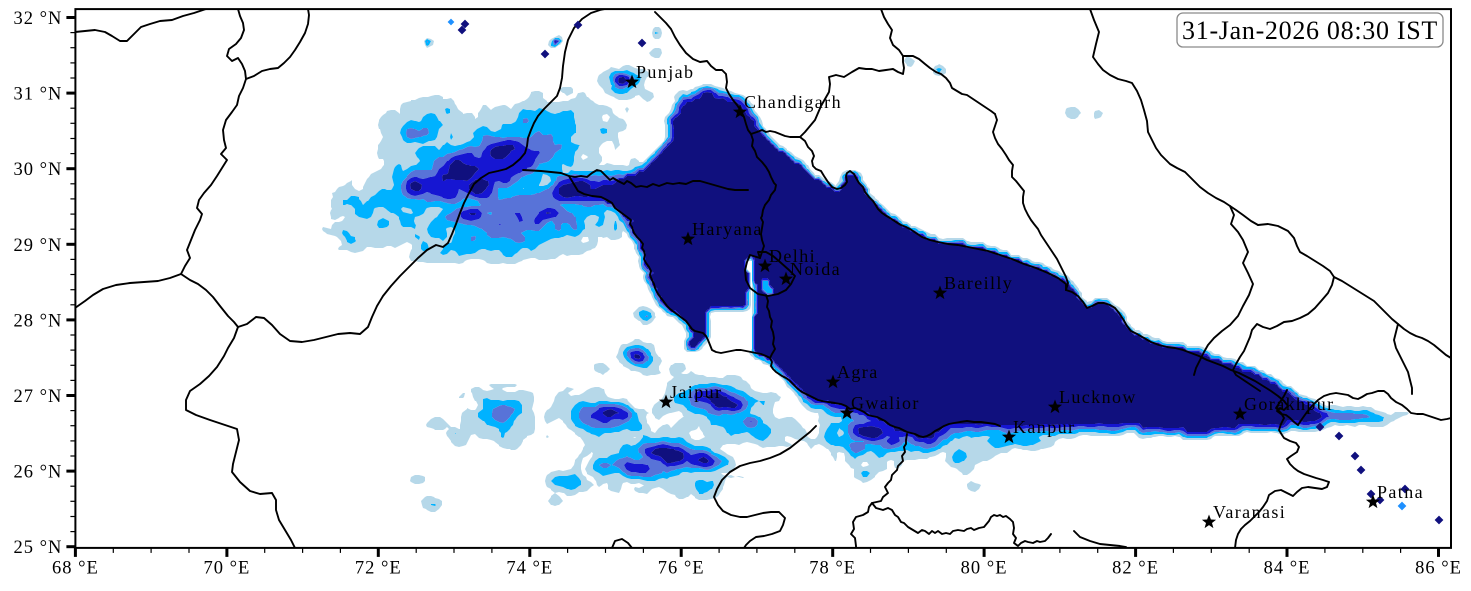 The height and width of the screenshot is (591, 1471). Describe the element at coordinates (38, 170) in the screenshot. I see `svg-text: 30 °N` at that location.